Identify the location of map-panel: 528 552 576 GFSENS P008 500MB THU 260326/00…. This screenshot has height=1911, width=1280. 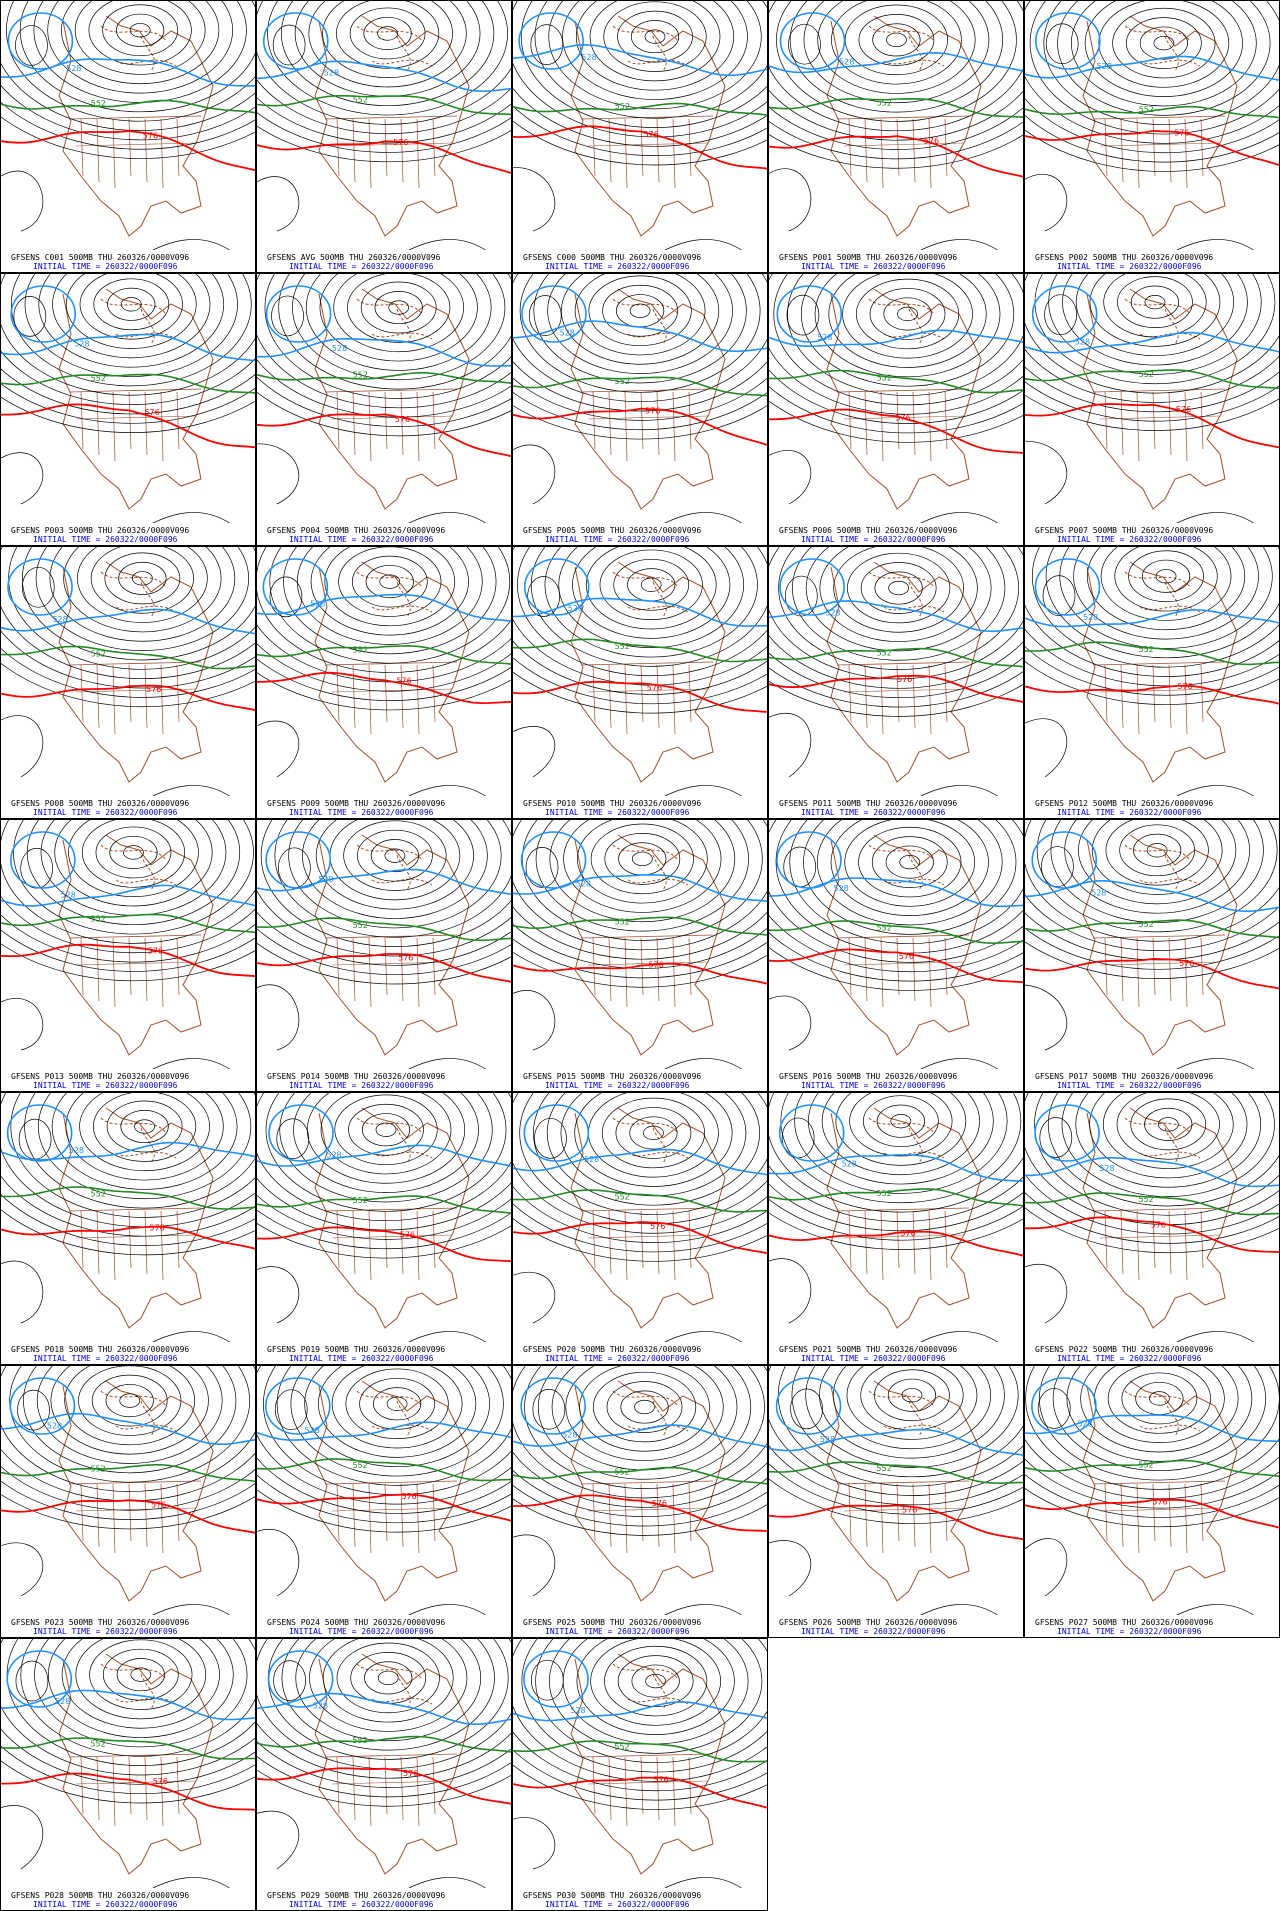
(128, 682).